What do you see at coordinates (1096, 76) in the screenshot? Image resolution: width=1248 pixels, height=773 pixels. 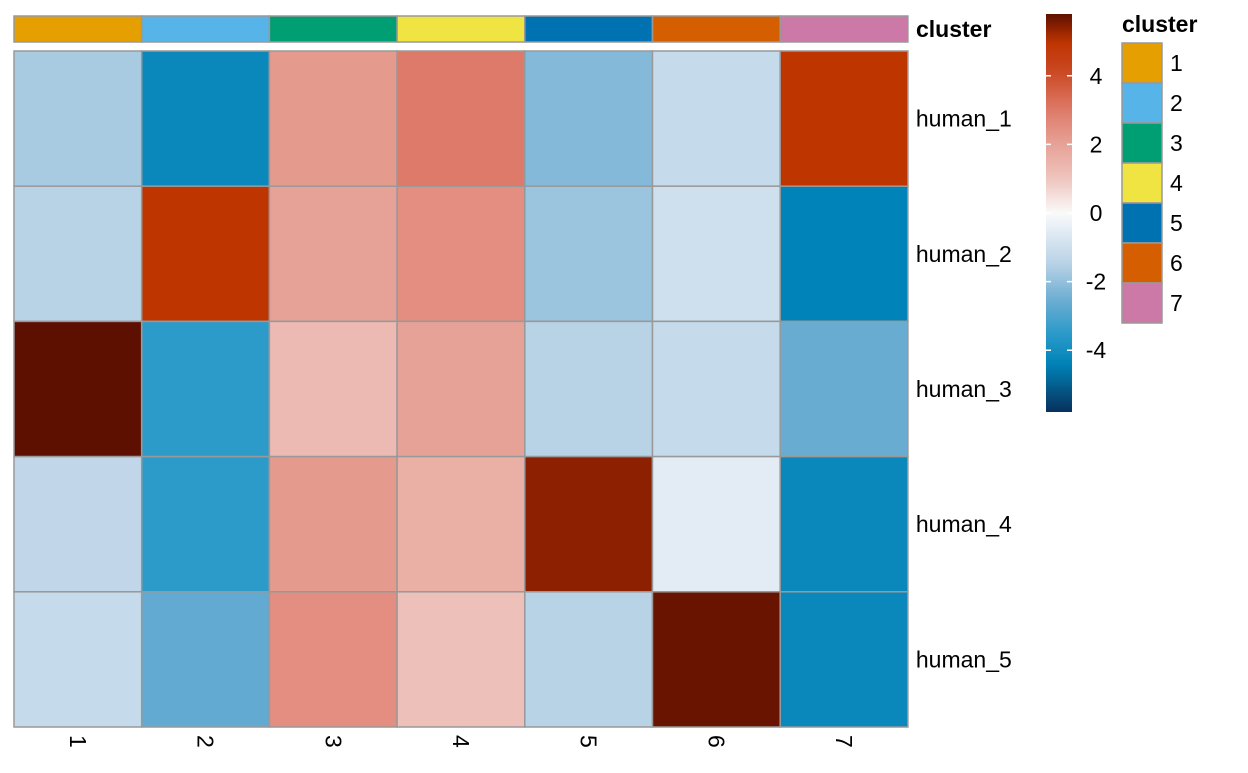 I see `colorbar-tick-label: 4` at bounding box center [1096, 76].